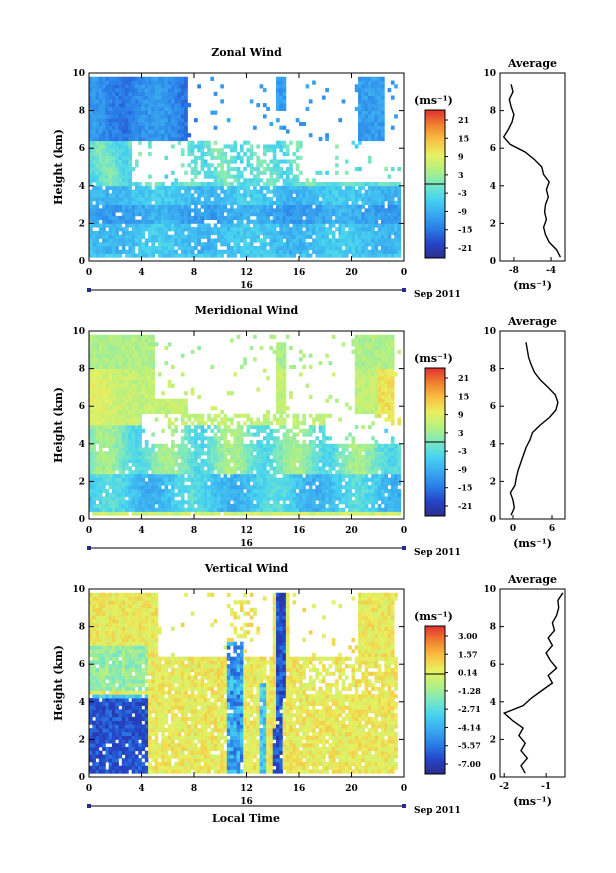 This screenshot has height=873, width=616. Describe the element at coordinates (82, 187) in the screenshot. I see `y-tick-label: 4` at that location.